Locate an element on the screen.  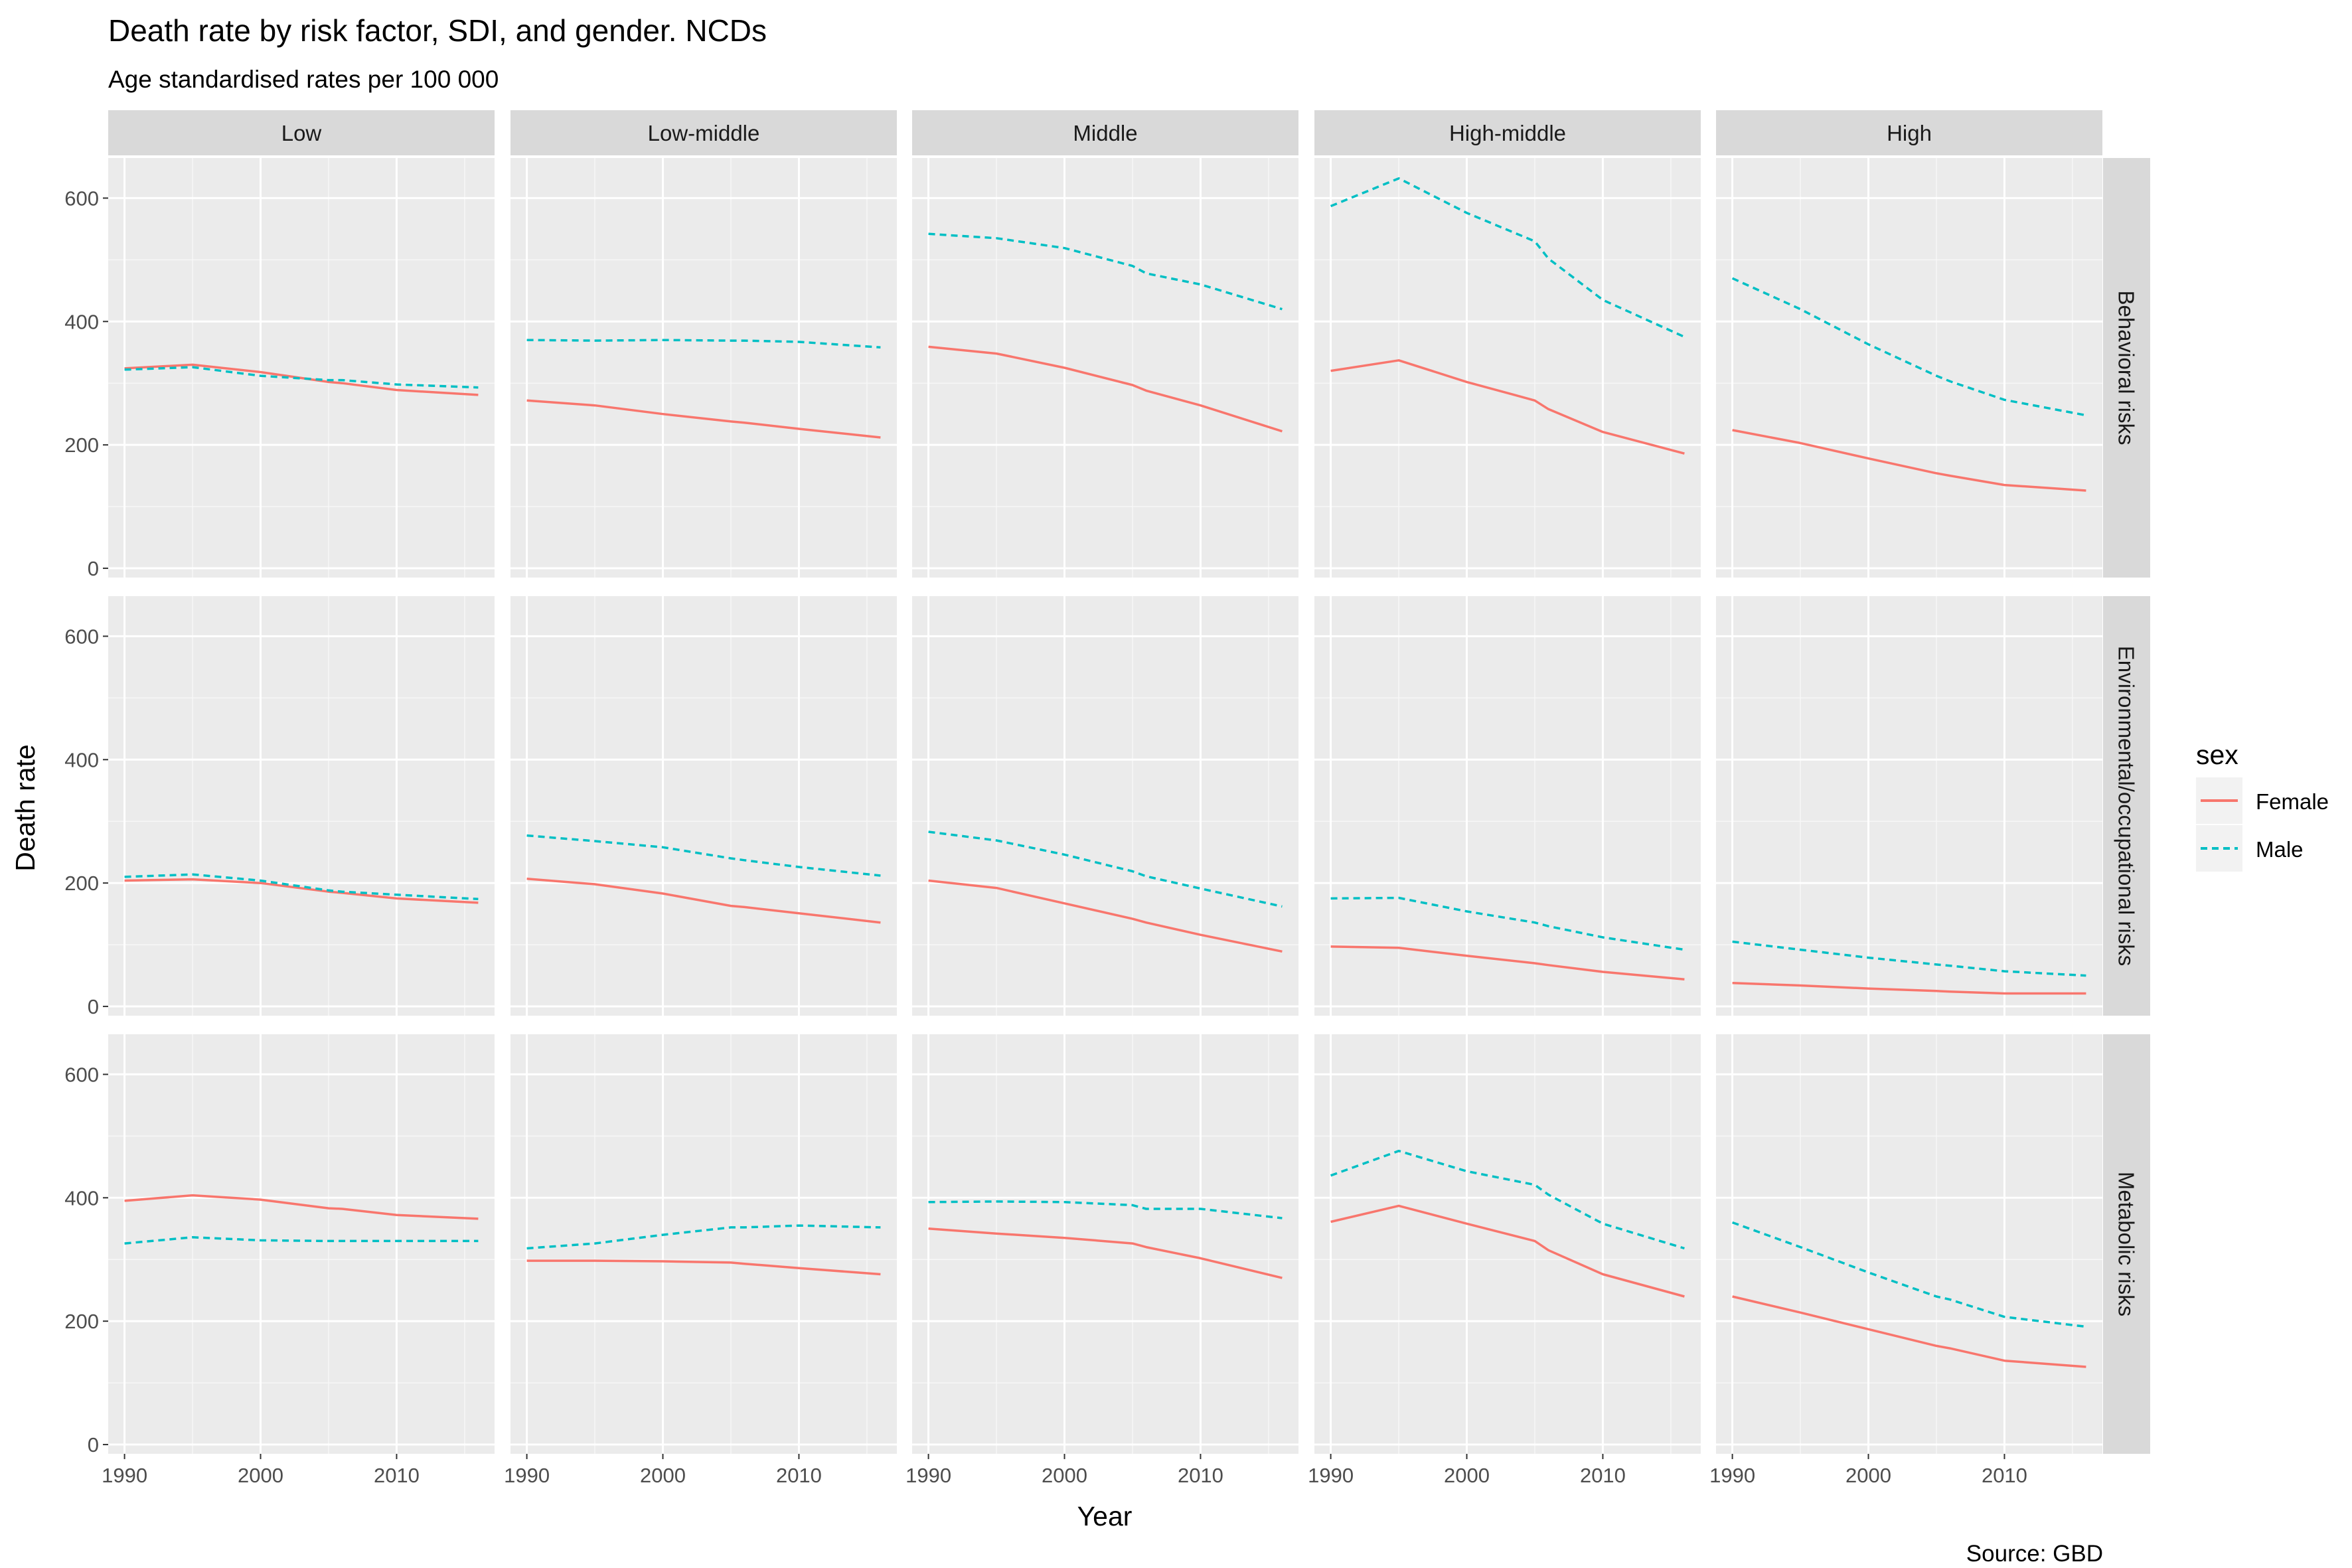
row-strip-metabolic-risks: Metabolic risks is located at coordinates (2127, 1244).